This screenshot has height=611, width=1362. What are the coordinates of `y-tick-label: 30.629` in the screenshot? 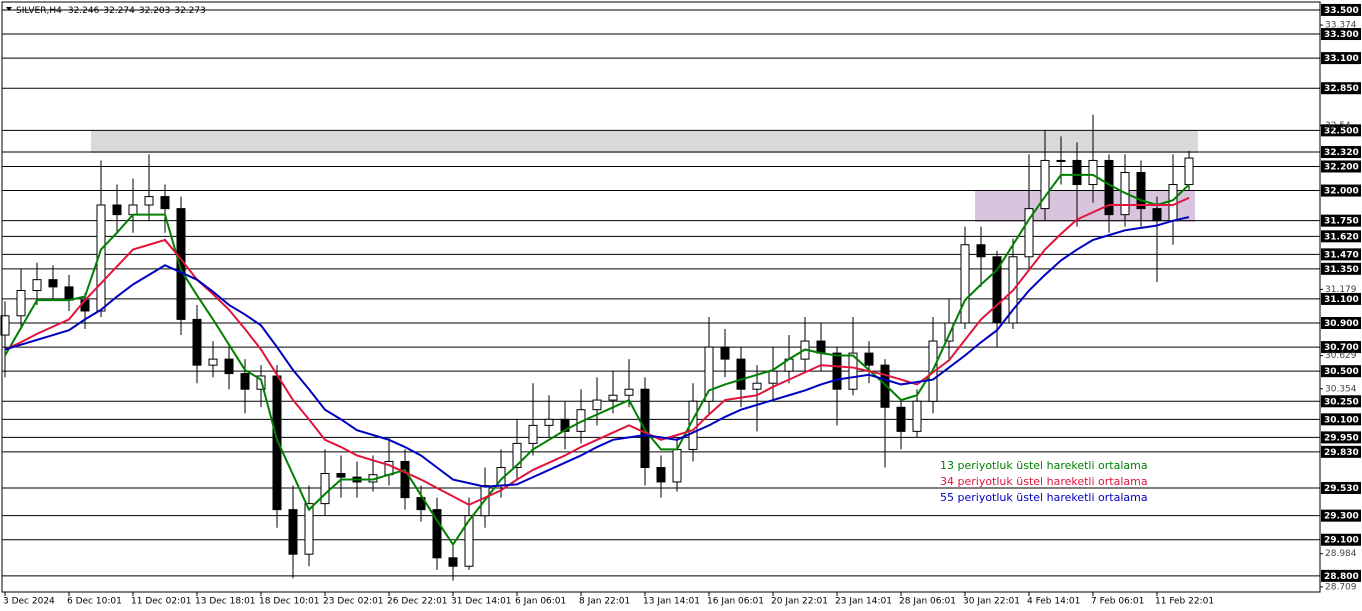 It's located at (1341, 356).